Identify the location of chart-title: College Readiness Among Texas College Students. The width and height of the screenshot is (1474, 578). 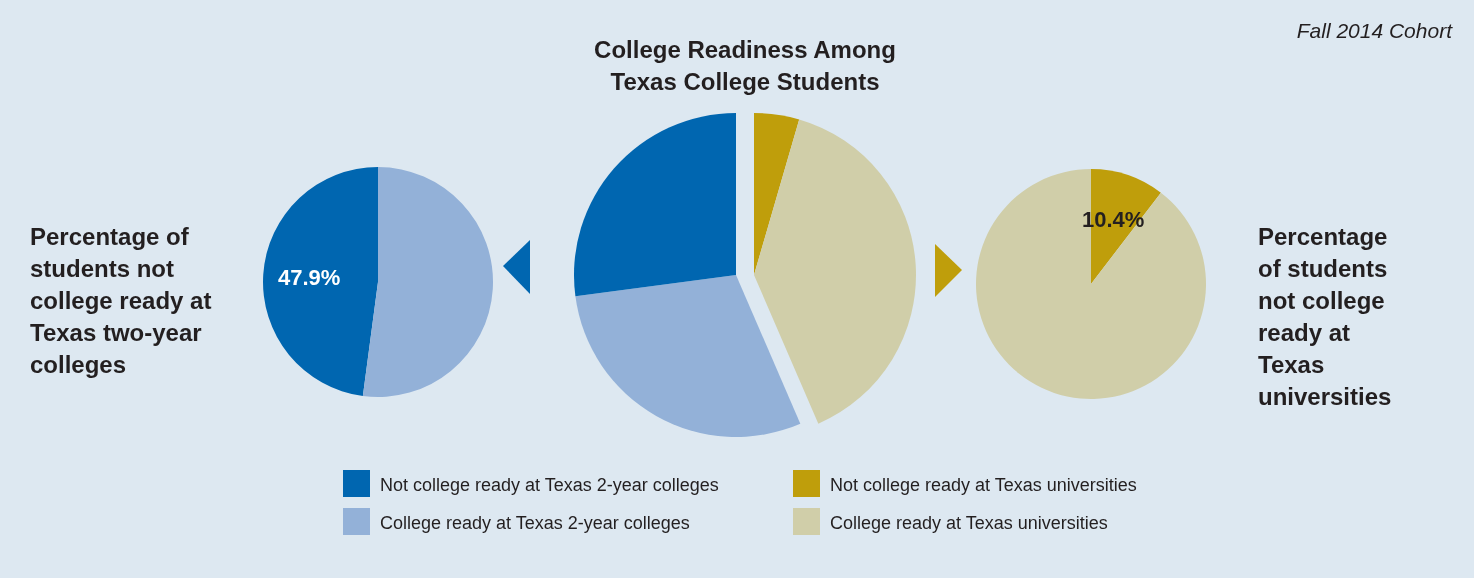
(745, 65).